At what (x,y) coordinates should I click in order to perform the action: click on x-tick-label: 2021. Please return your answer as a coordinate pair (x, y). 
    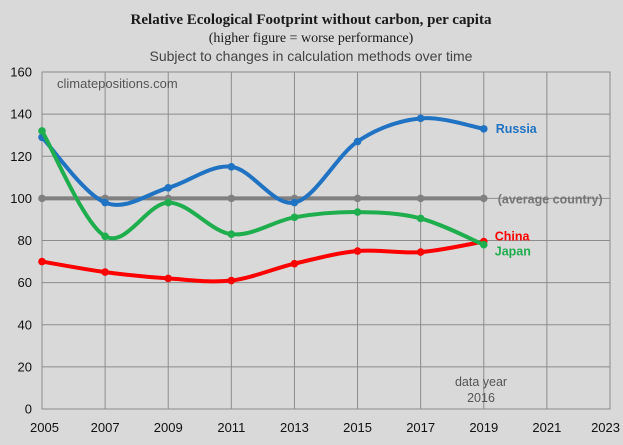
    Looking at the image, I should click on (546, 427).